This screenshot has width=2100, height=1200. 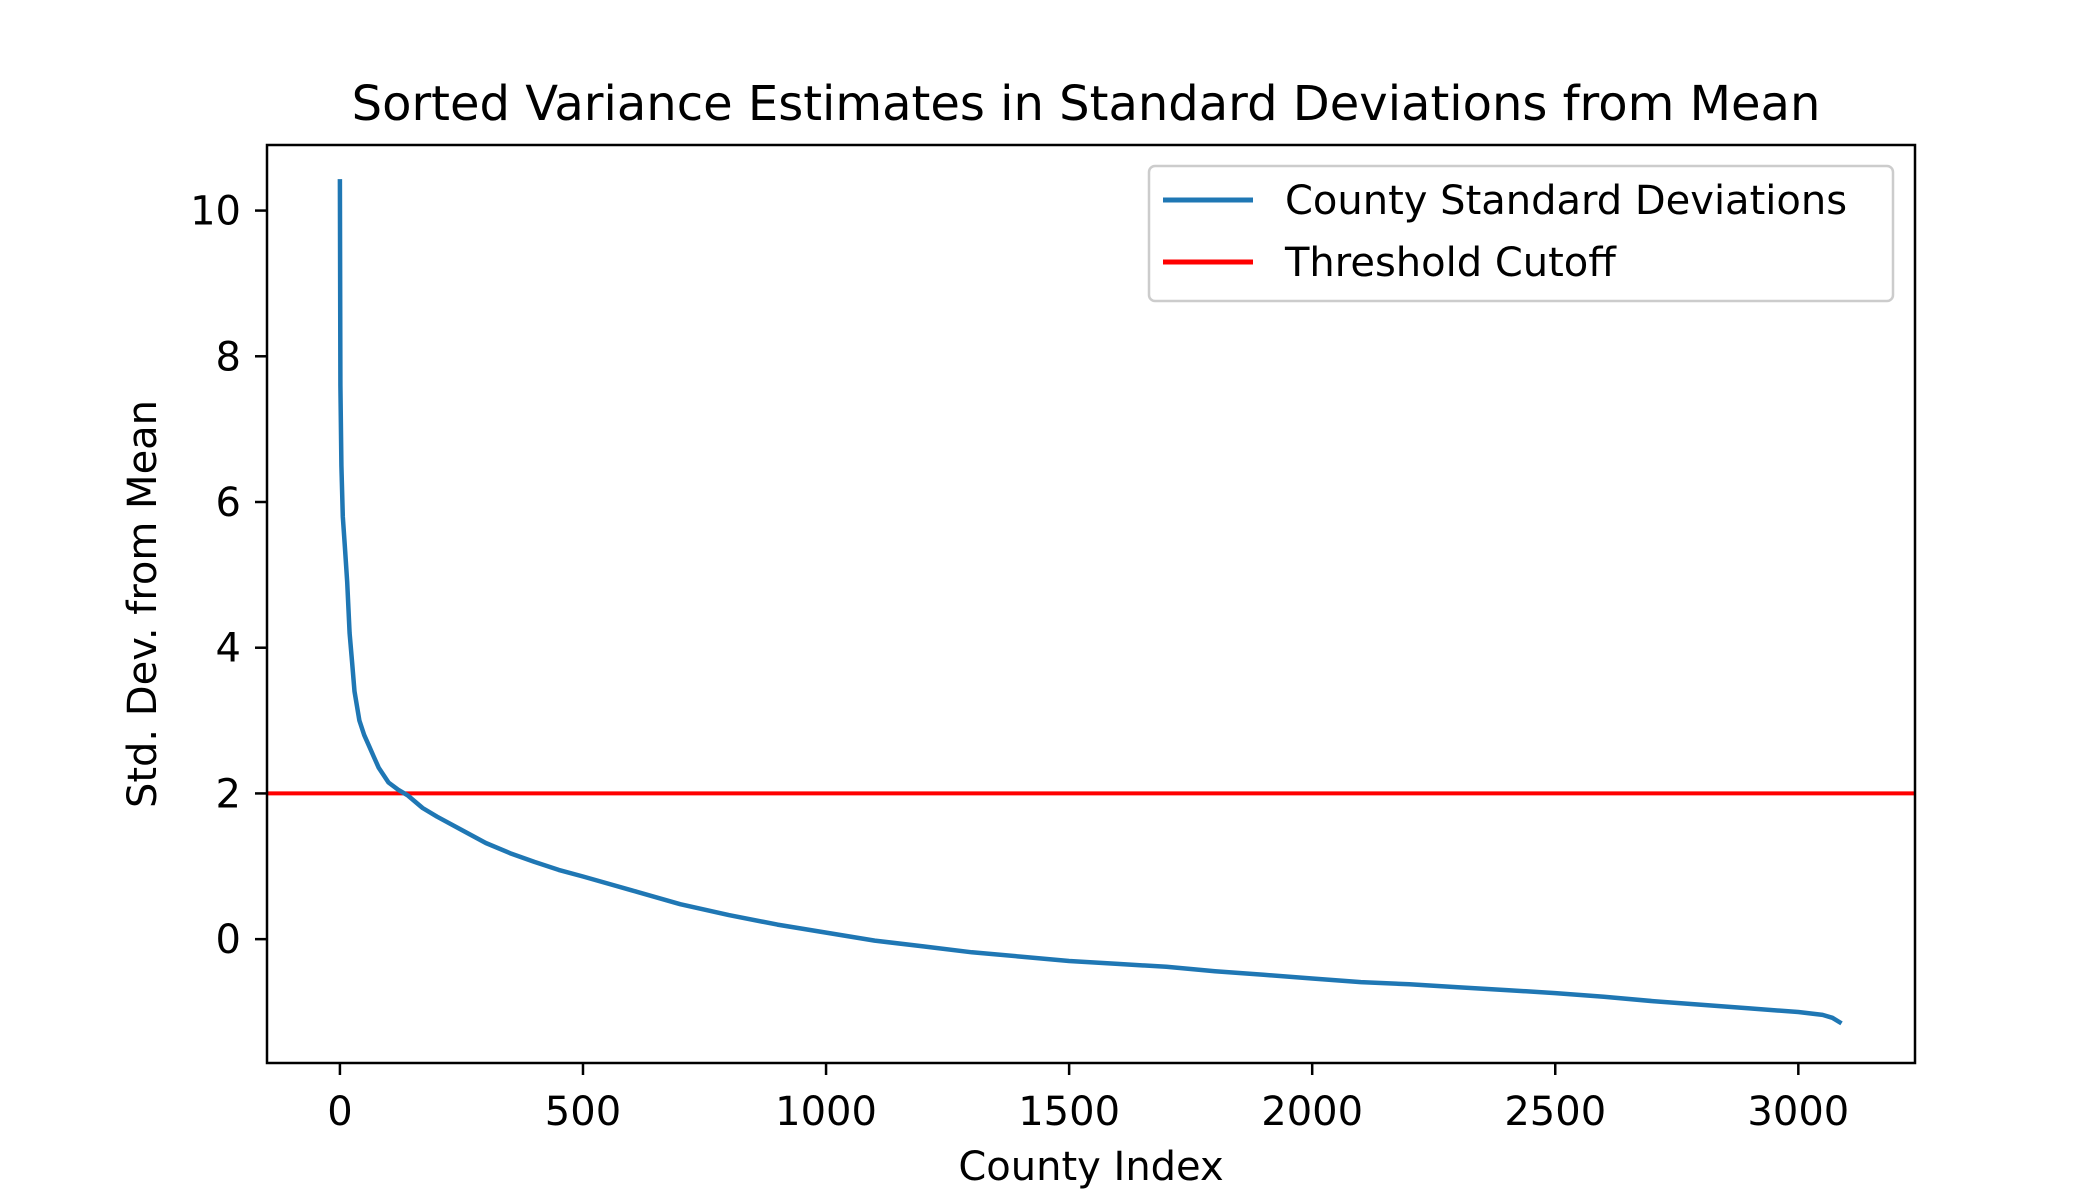 I want to click on y-tick-label: 4, so click(x=228, y=649).